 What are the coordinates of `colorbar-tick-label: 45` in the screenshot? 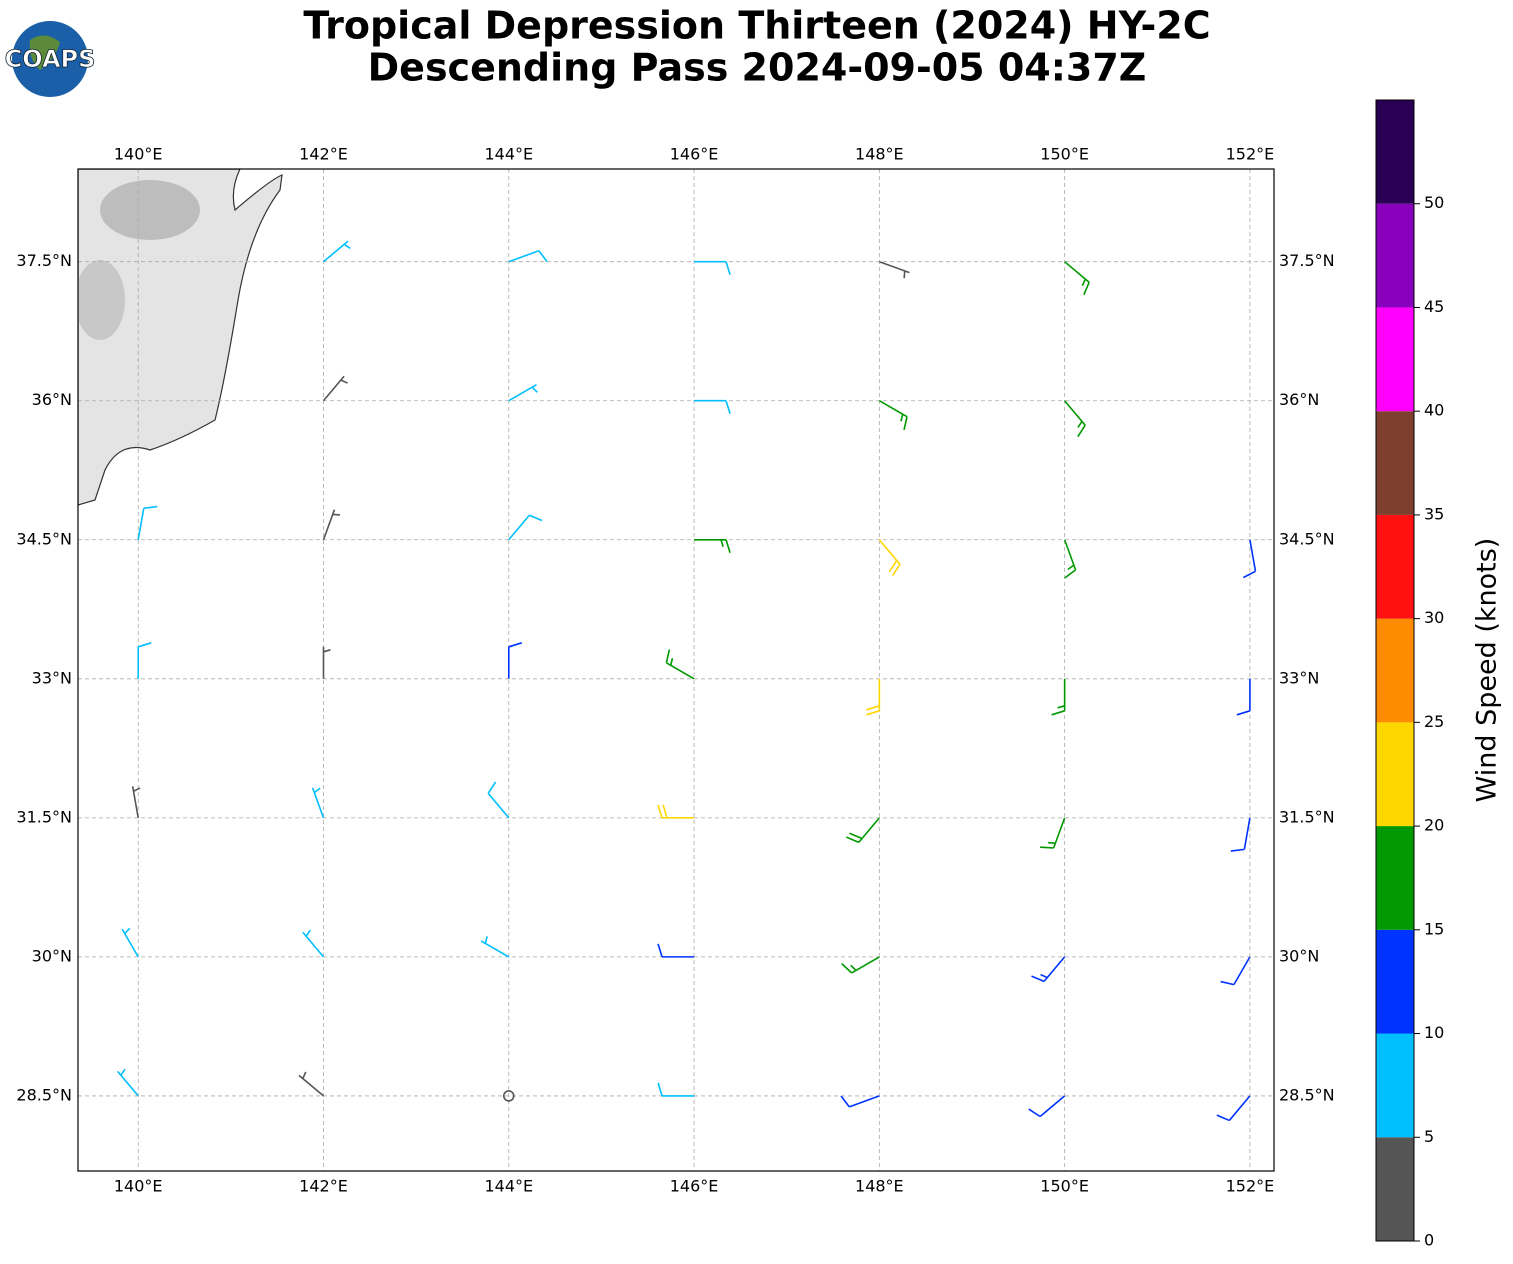 It's located at (1434, 306).